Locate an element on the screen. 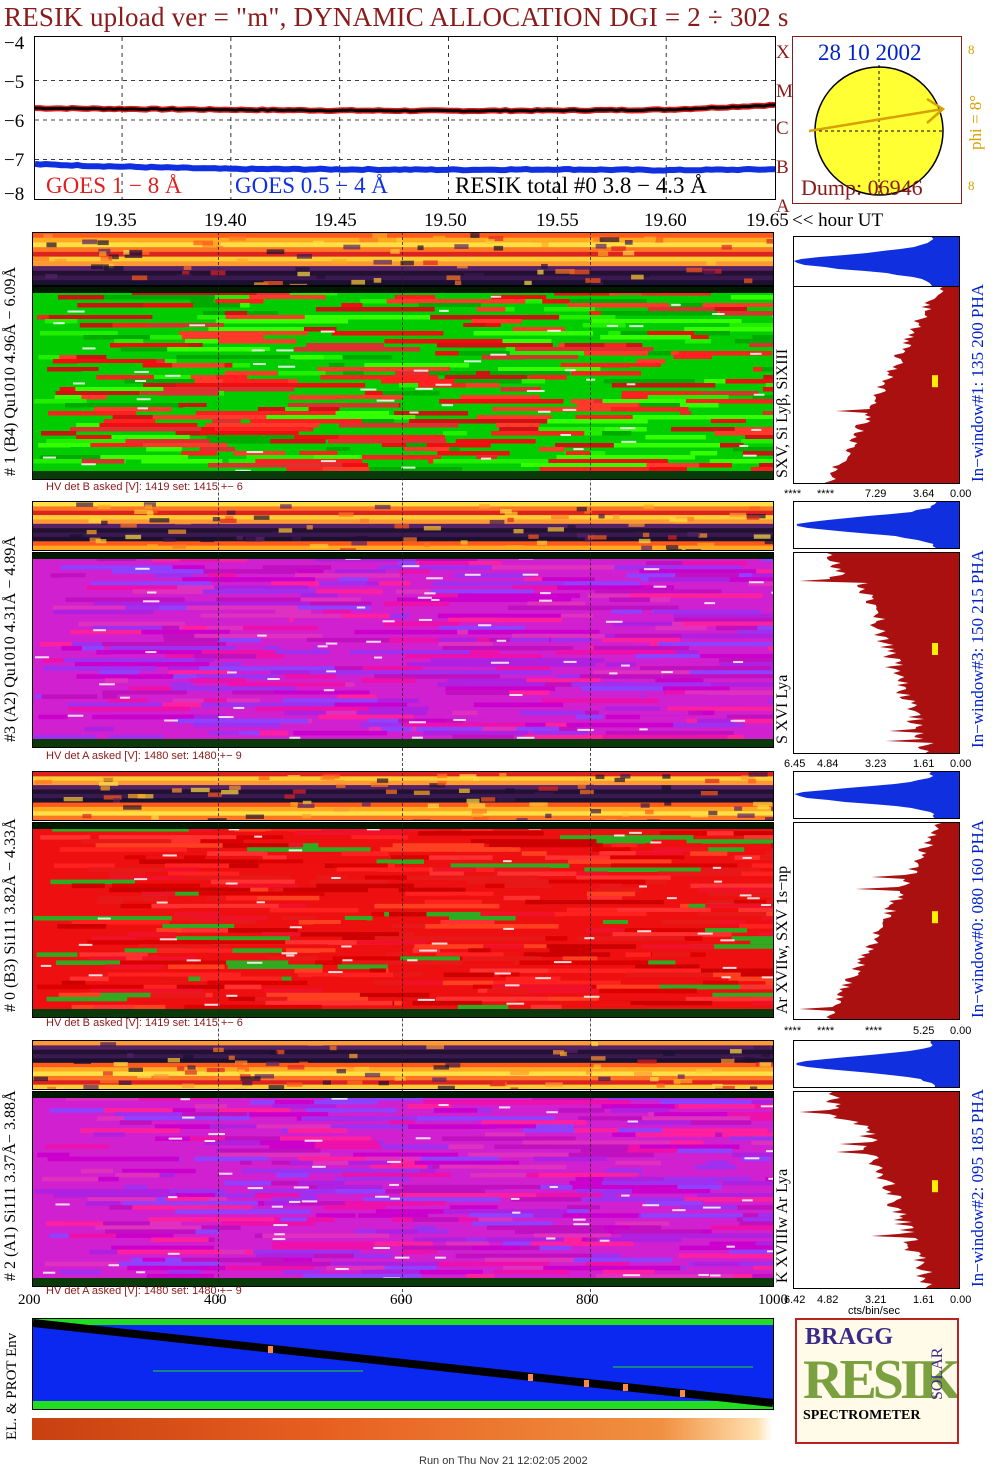 This screenshot has height=1476, width=1004. degree-mark-bottom: 8 is located at coordinates (971, 185).